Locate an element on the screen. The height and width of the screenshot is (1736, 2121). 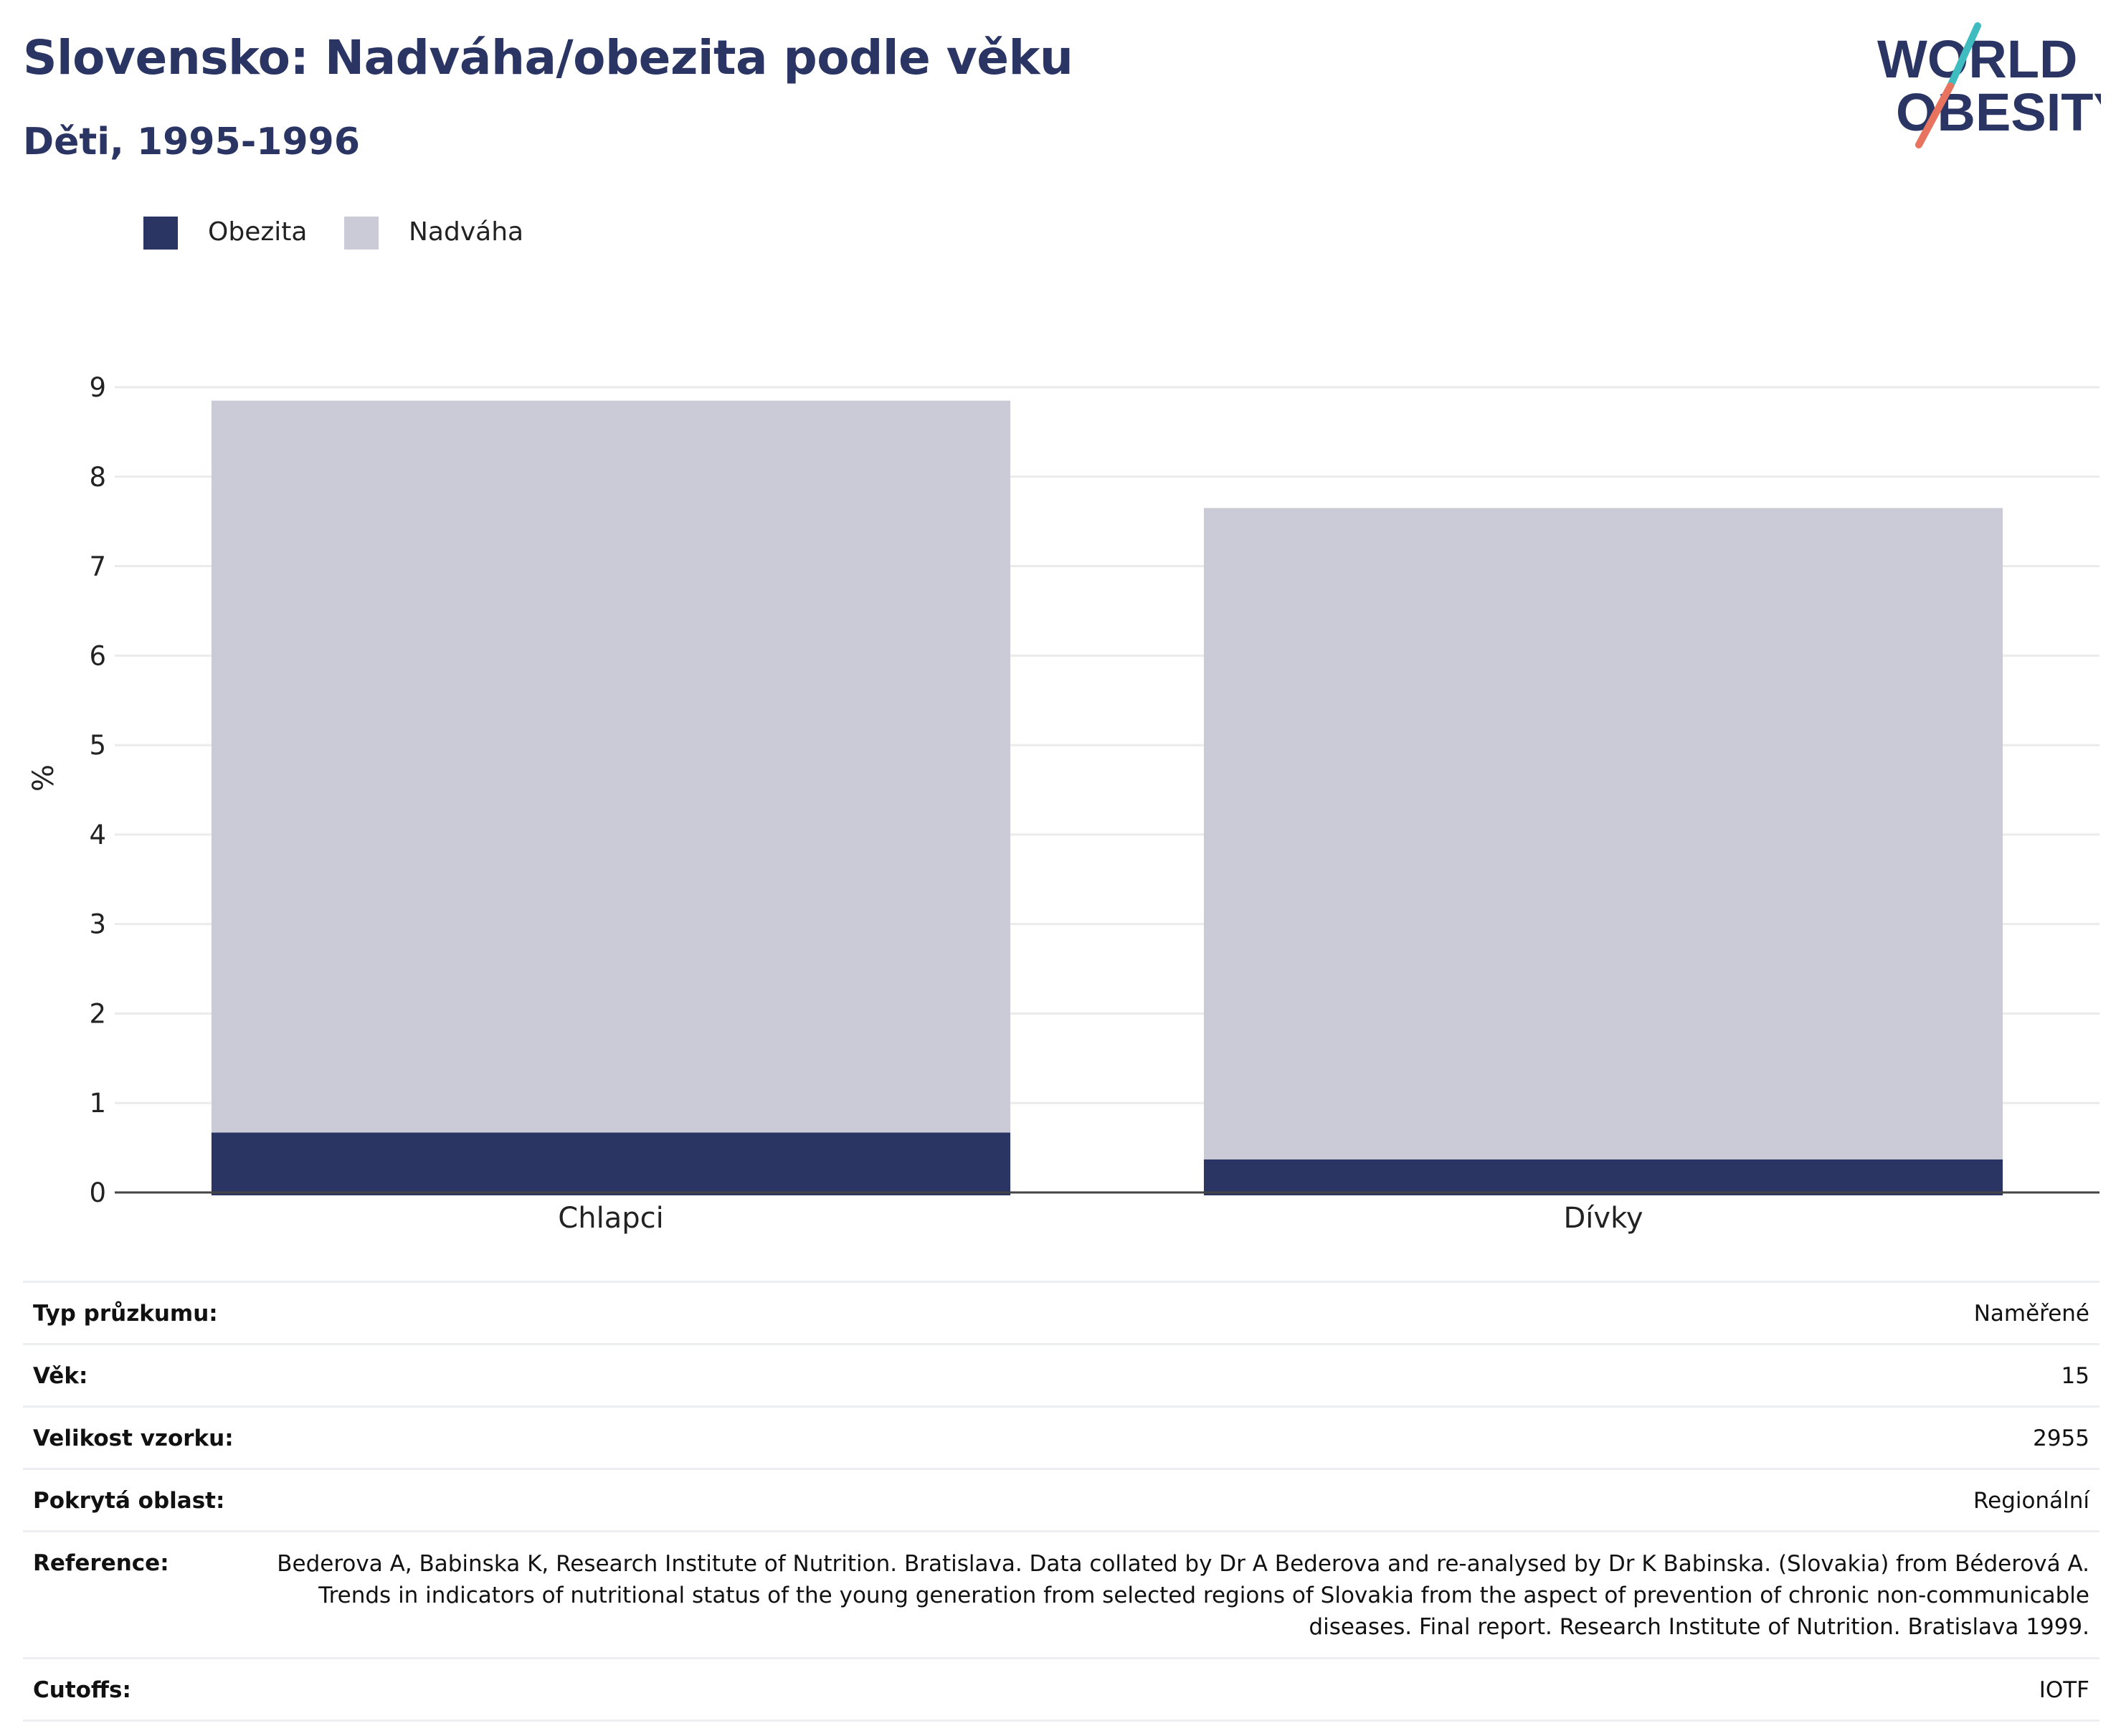
info-row: Typ průzkumu: Naměřené is located at coordinates (1061, 1313).